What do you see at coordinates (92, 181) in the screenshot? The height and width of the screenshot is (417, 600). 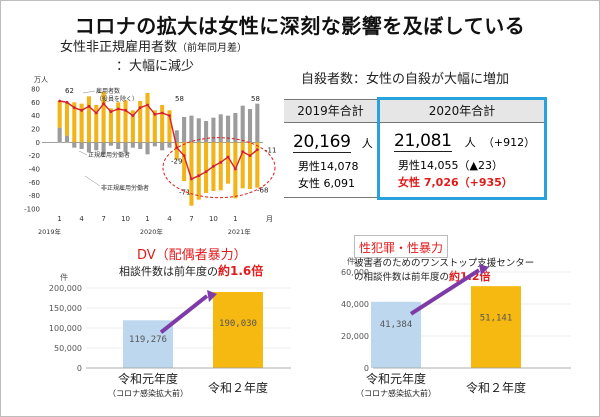 I see `legend-nonregular-leader` at bounding box center [92, 181].